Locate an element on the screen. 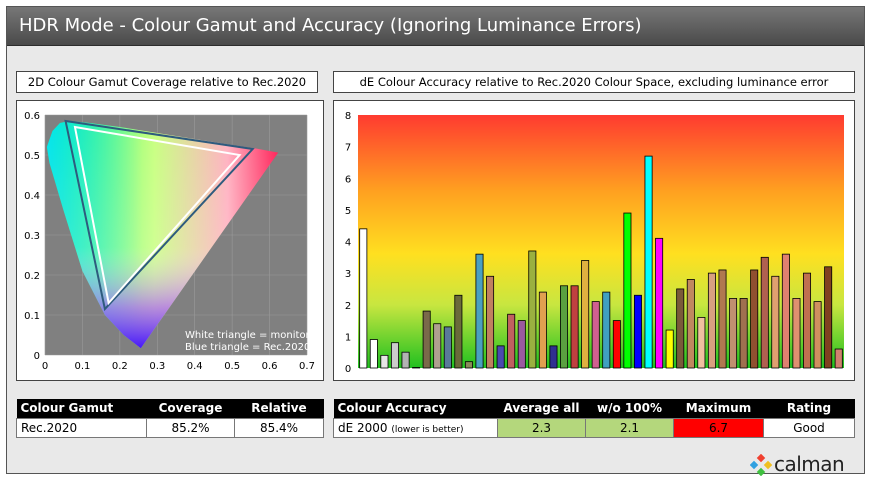  x-tick-label: 0.6 is located at coordinates (270, 366).